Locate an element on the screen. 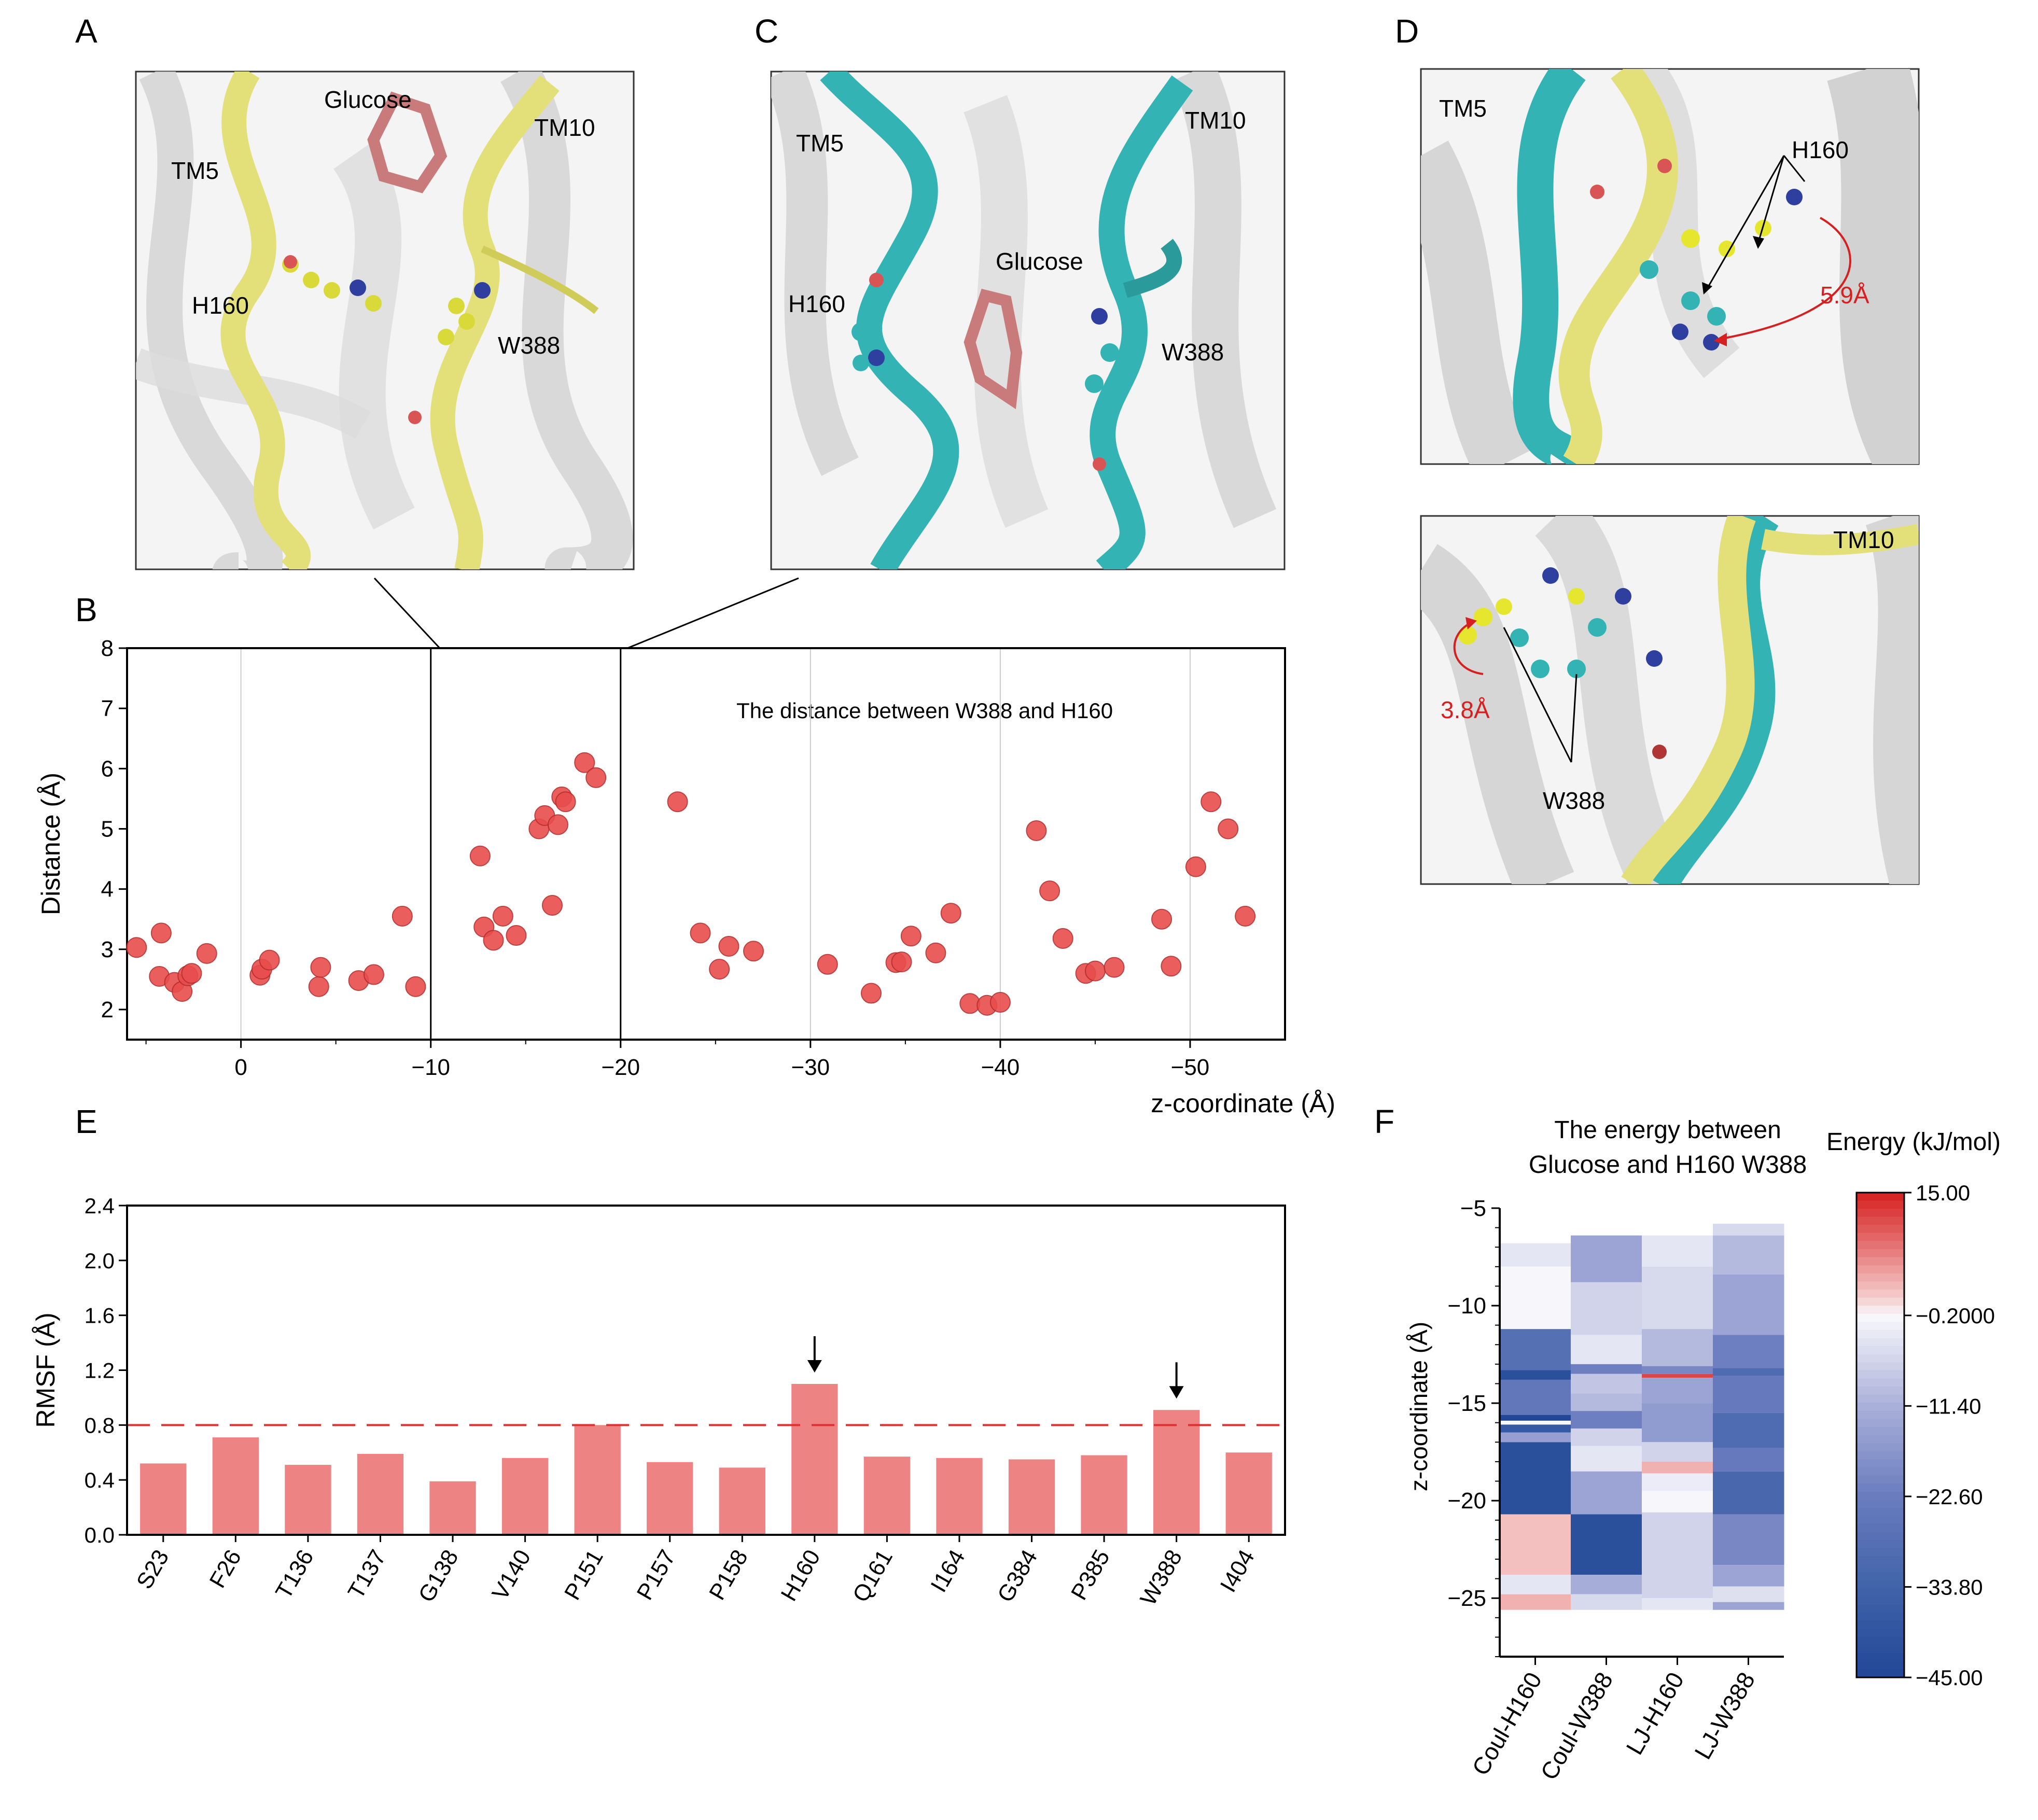 The height and width of the screenshot is (1820, 2038). panel-label-b: B is located at coordinates (86, 609).